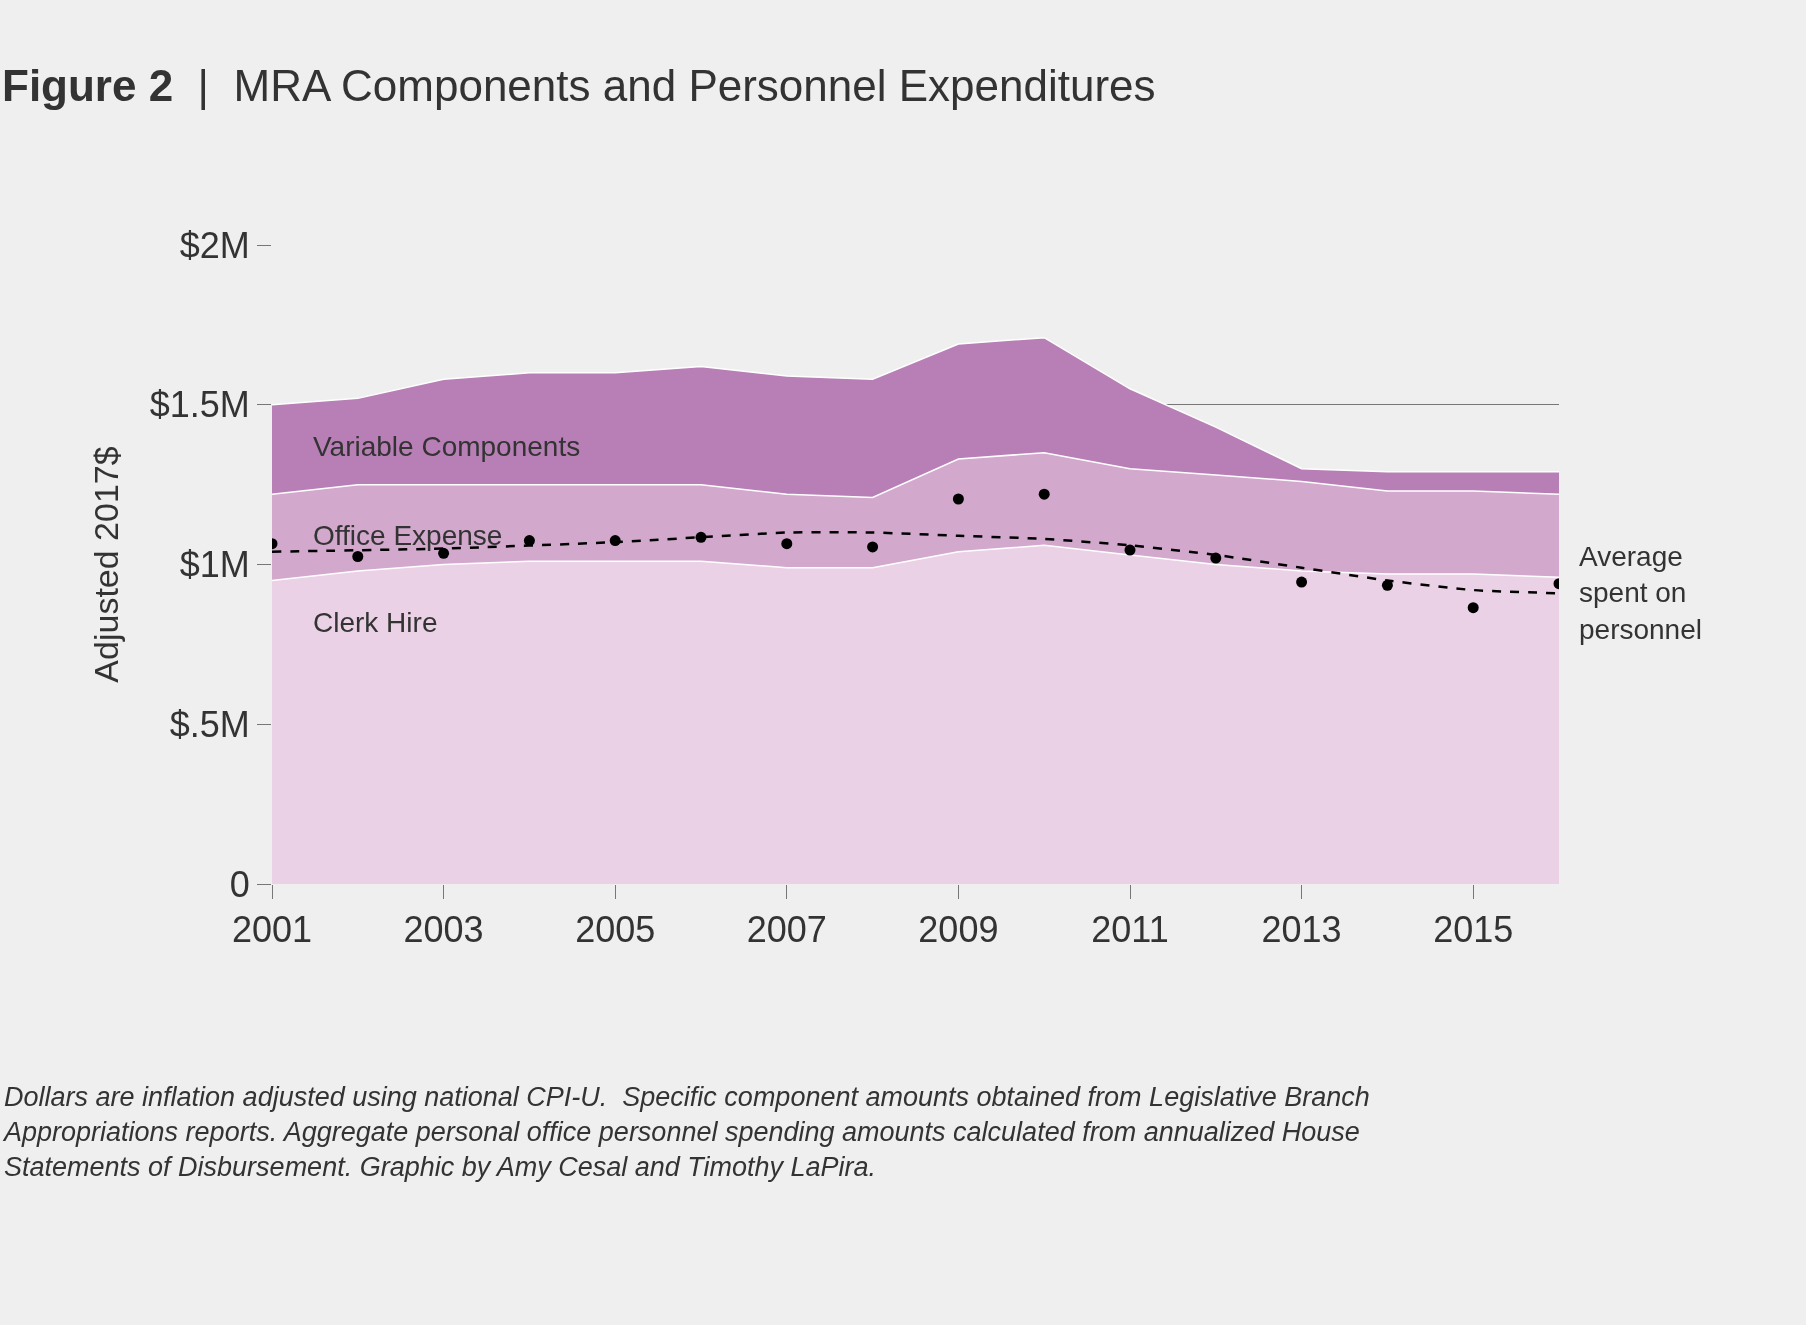  What do you see at coordinates (199, 405) in the screenshot?
I see `y-tick-label: $1.5M` at bounding box center [199, 405].